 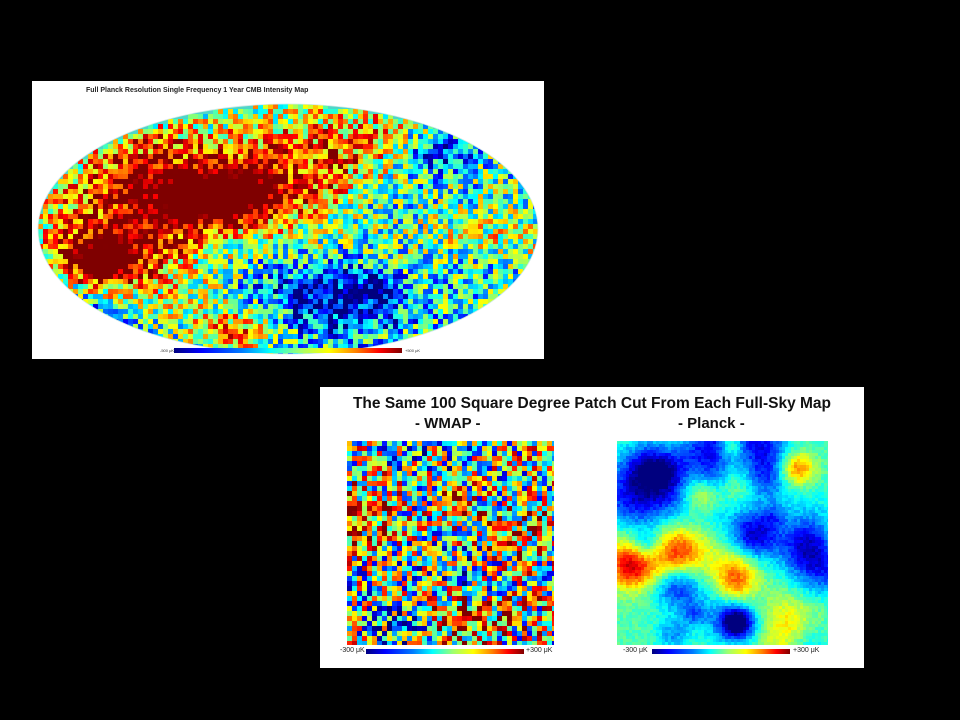 What do you see at coordinates (539, 650) in the screenshot?
I see `wmap-colorbar-max: +300 μK` at bounding box center [539, 650].